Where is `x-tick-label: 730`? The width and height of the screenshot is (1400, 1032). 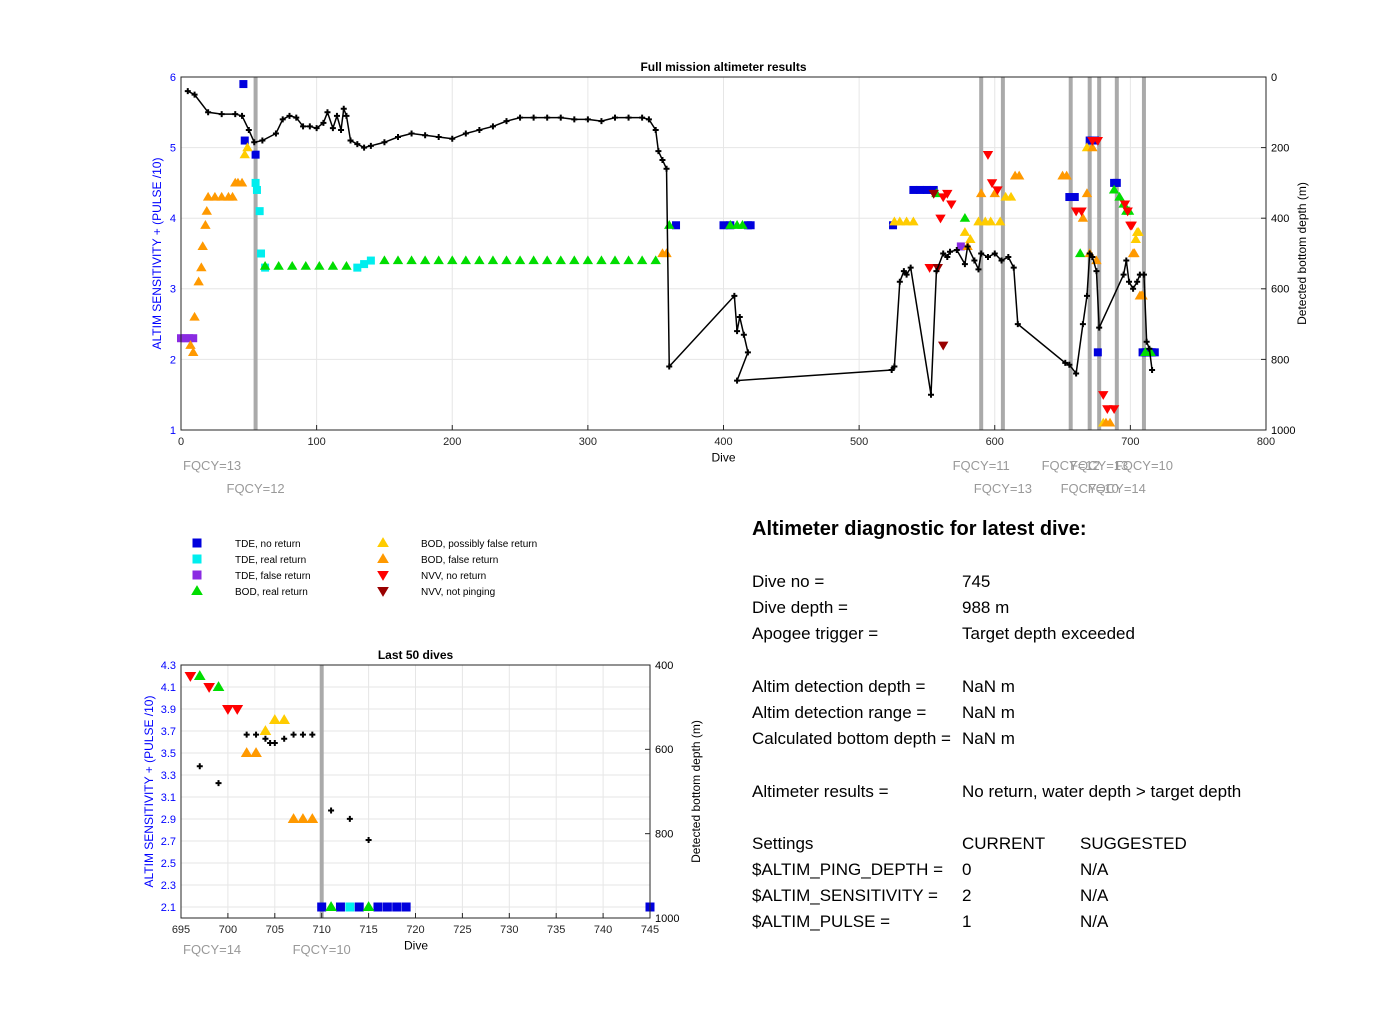 x-tick-label: 730 is located at coordinates (509, 930).